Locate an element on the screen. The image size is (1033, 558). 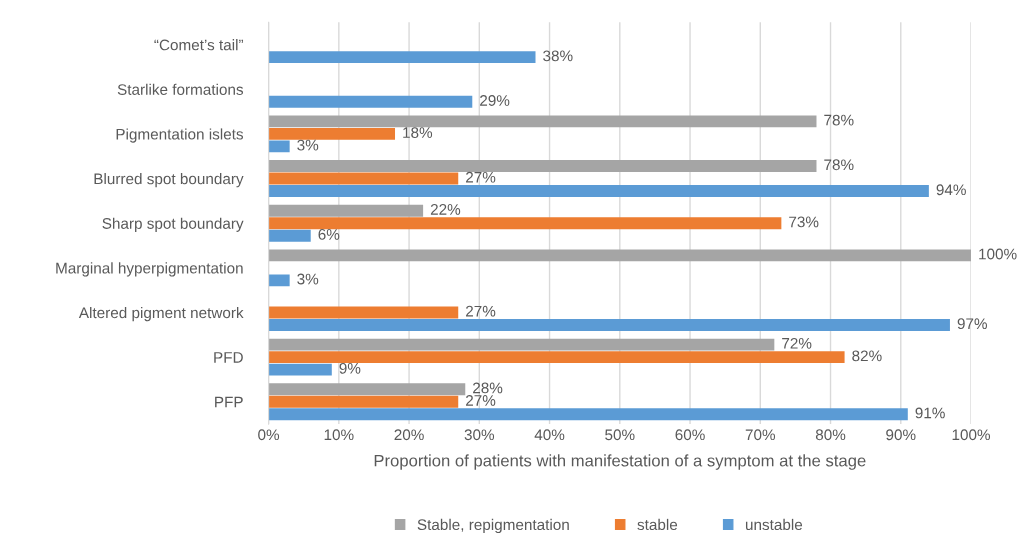
x-axis-title: Proportion of patients with manifestation of a symptom at the stage is located at coordinates (620, 462).